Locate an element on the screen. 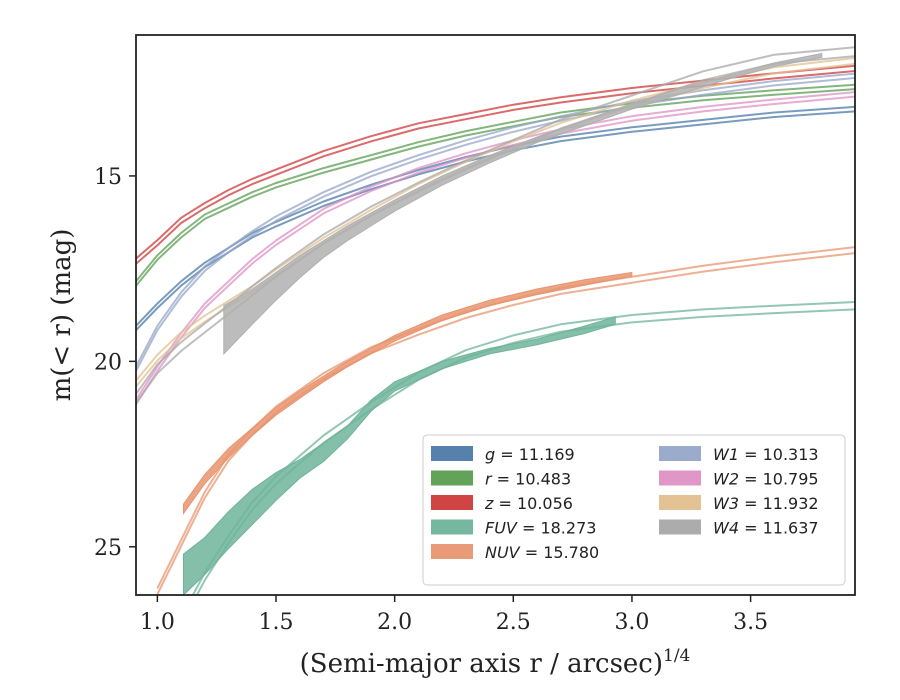  legend-band-name: z is located at coordinates (489, 503).